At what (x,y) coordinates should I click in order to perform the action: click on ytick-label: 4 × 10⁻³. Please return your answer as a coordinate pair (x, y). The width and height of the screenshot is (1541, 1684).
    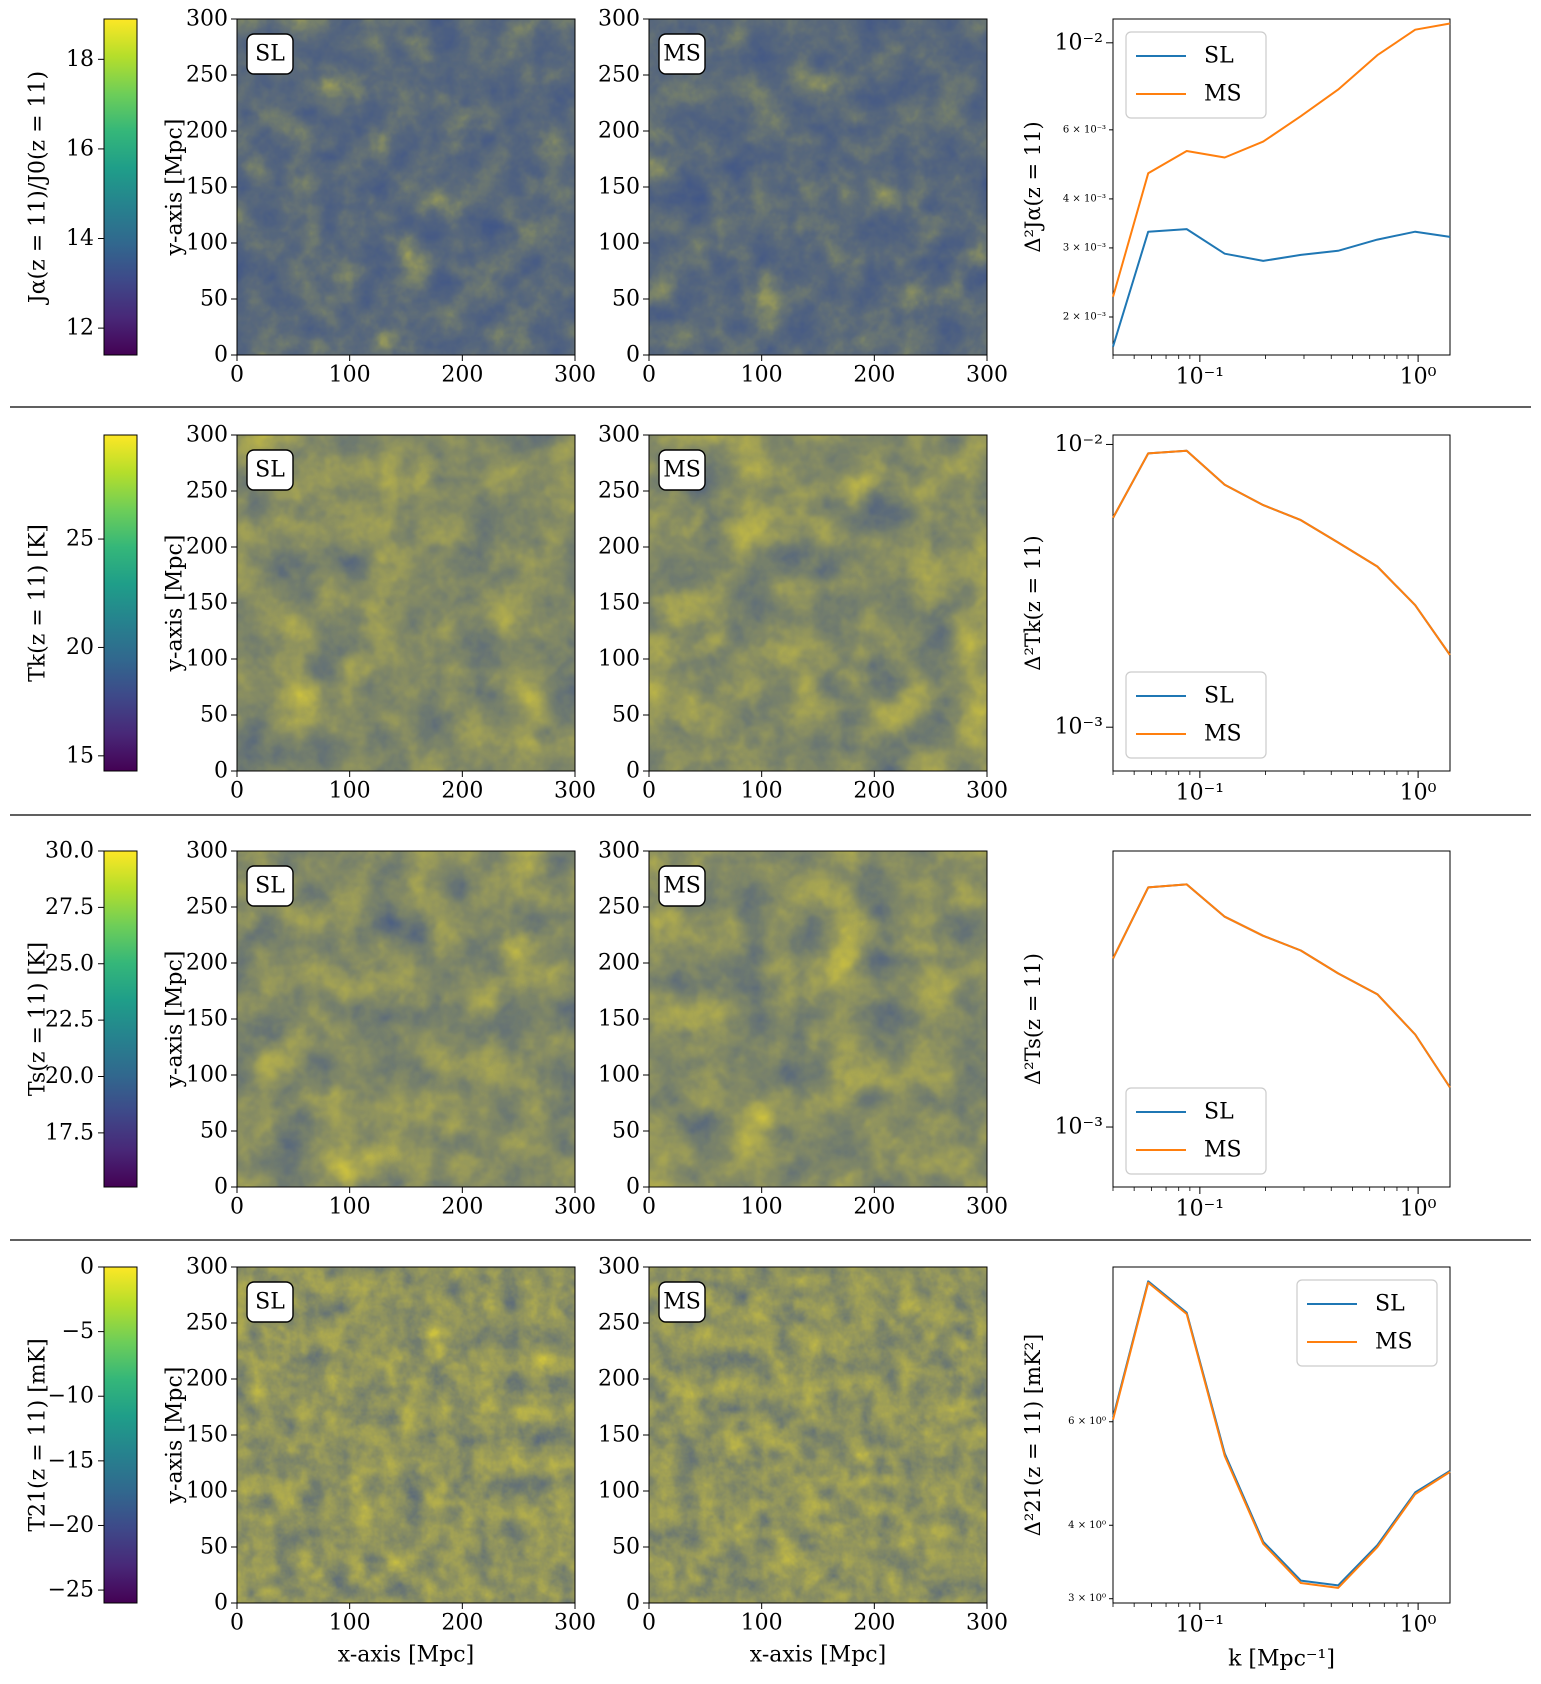
    Looking at the image, I should click on (1084, 198).